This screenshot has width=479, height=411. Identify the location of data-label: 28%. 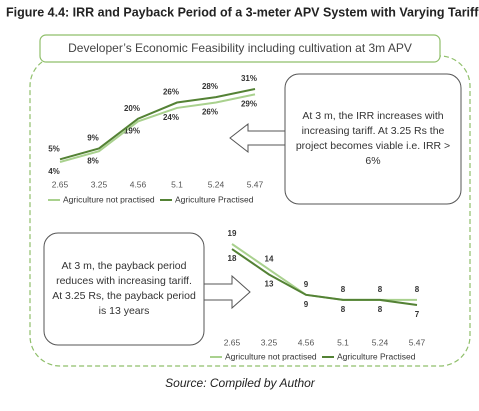
(210, 86).